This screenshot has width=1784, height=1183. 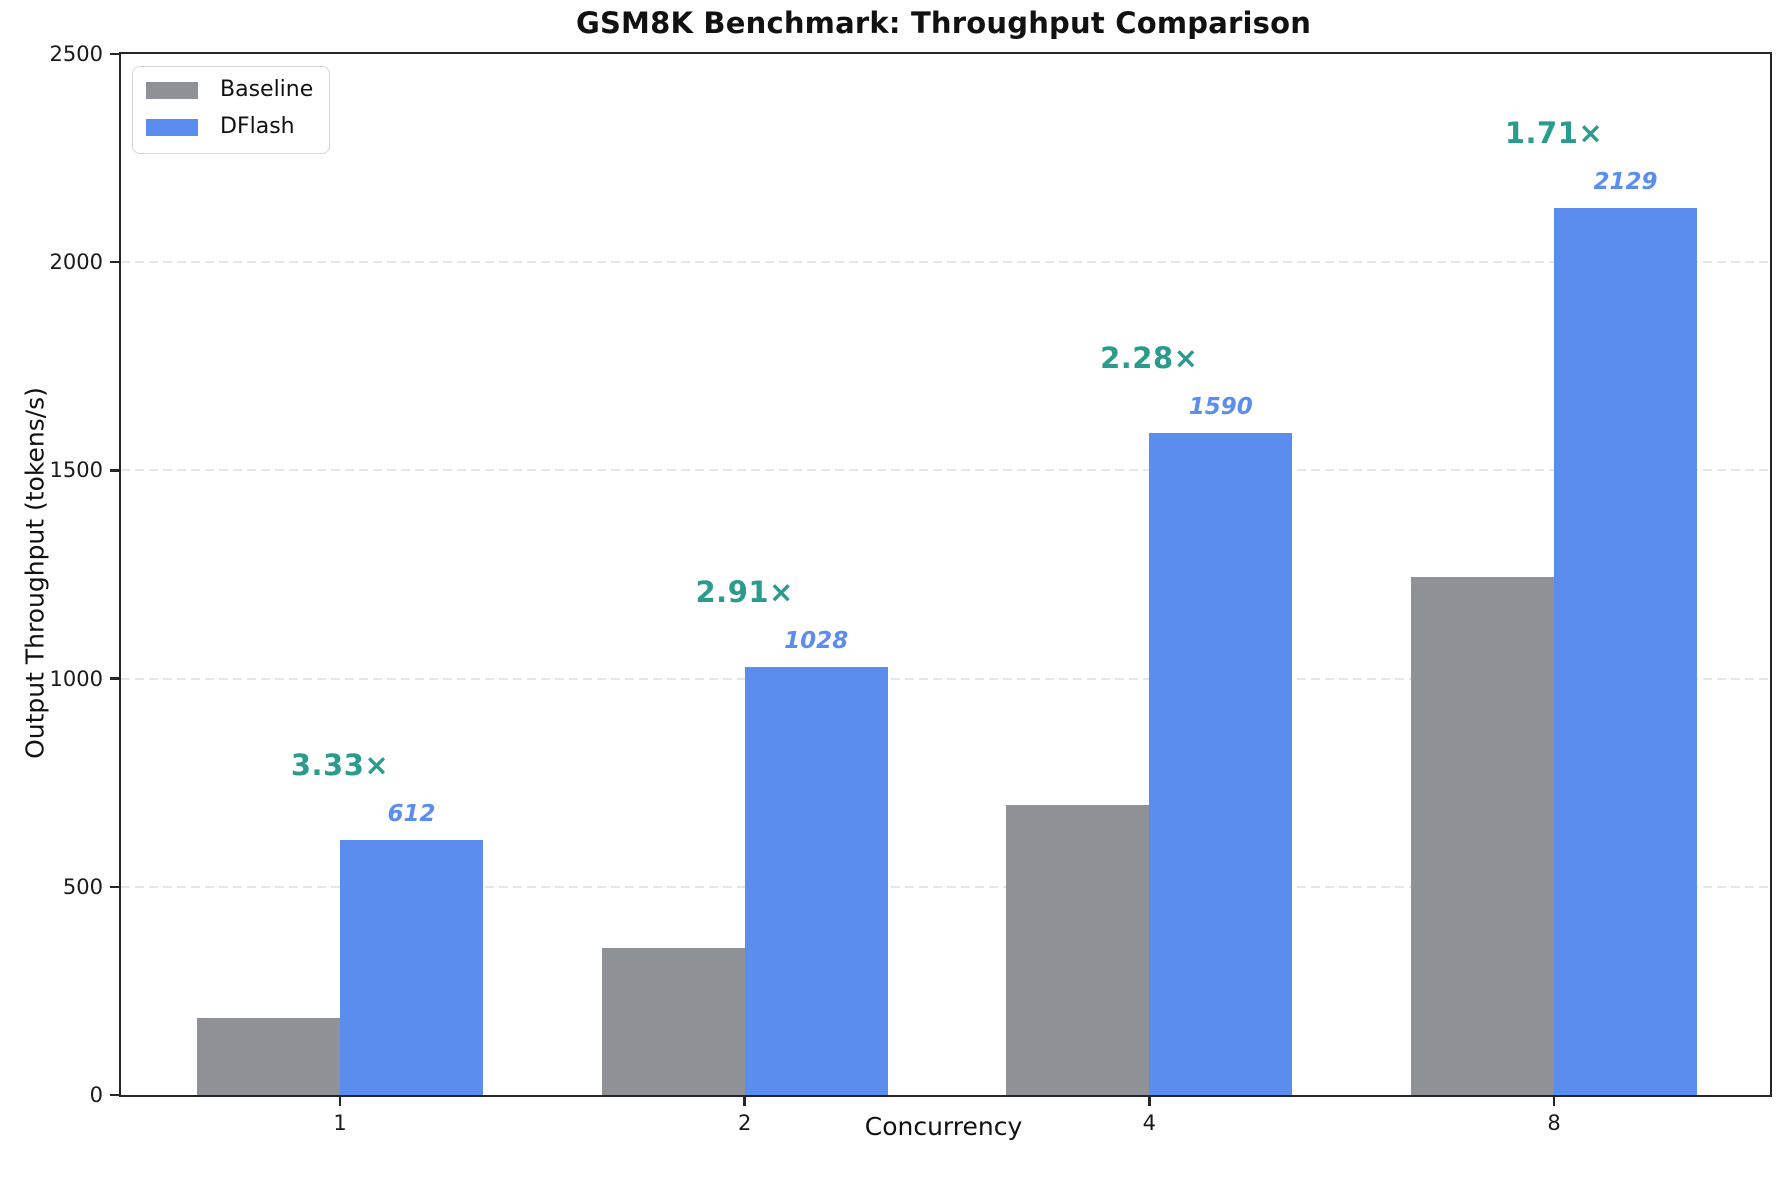 I want to click on y-axis-label-holder: Output Throughput (tokens/s), so click(x=35, y=572).